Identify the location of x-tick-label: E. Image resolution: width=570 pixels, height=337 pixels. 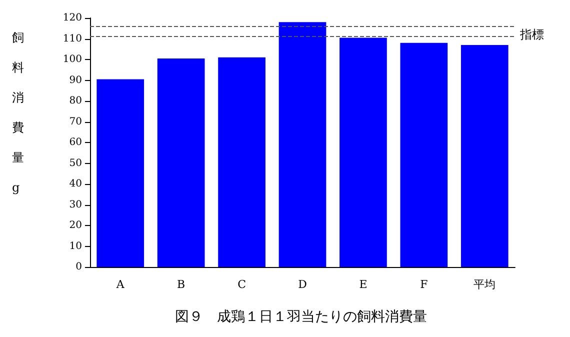
(363, 284).